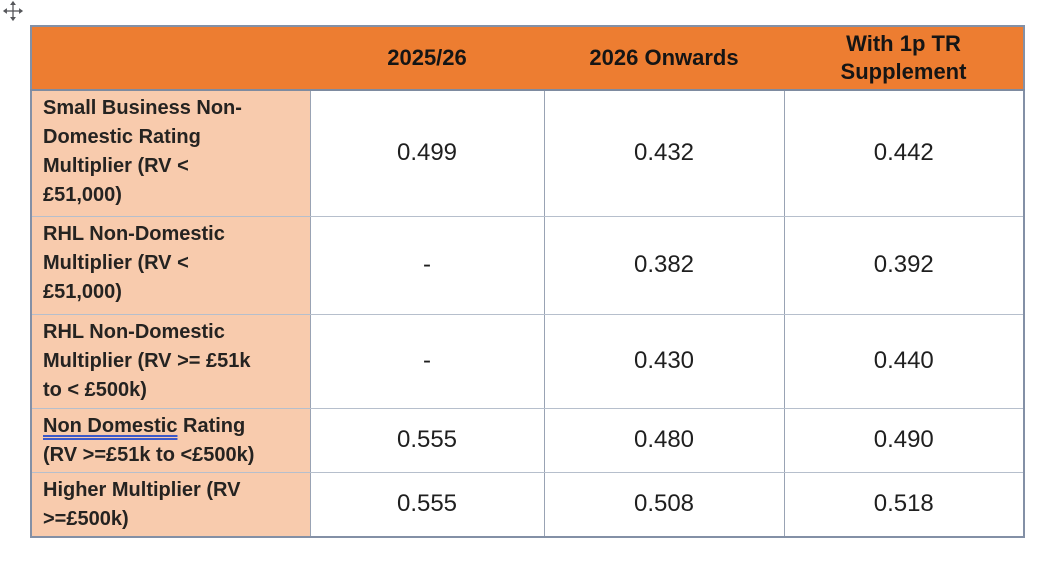 The image size is (1046, 566). What do you see at coordinates (170, 58) in the screenshot?
I see `corner-header-cell` at bounding box center [170, 58].